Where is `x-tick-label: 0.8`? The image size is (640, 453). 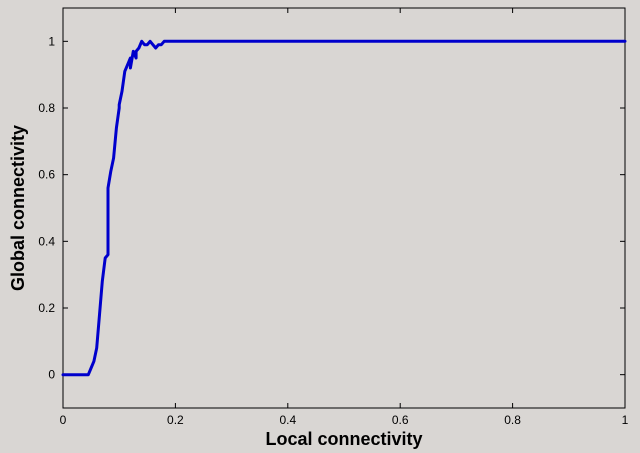 x-tick-label: 0.8 is located at coordinates (512, 420).